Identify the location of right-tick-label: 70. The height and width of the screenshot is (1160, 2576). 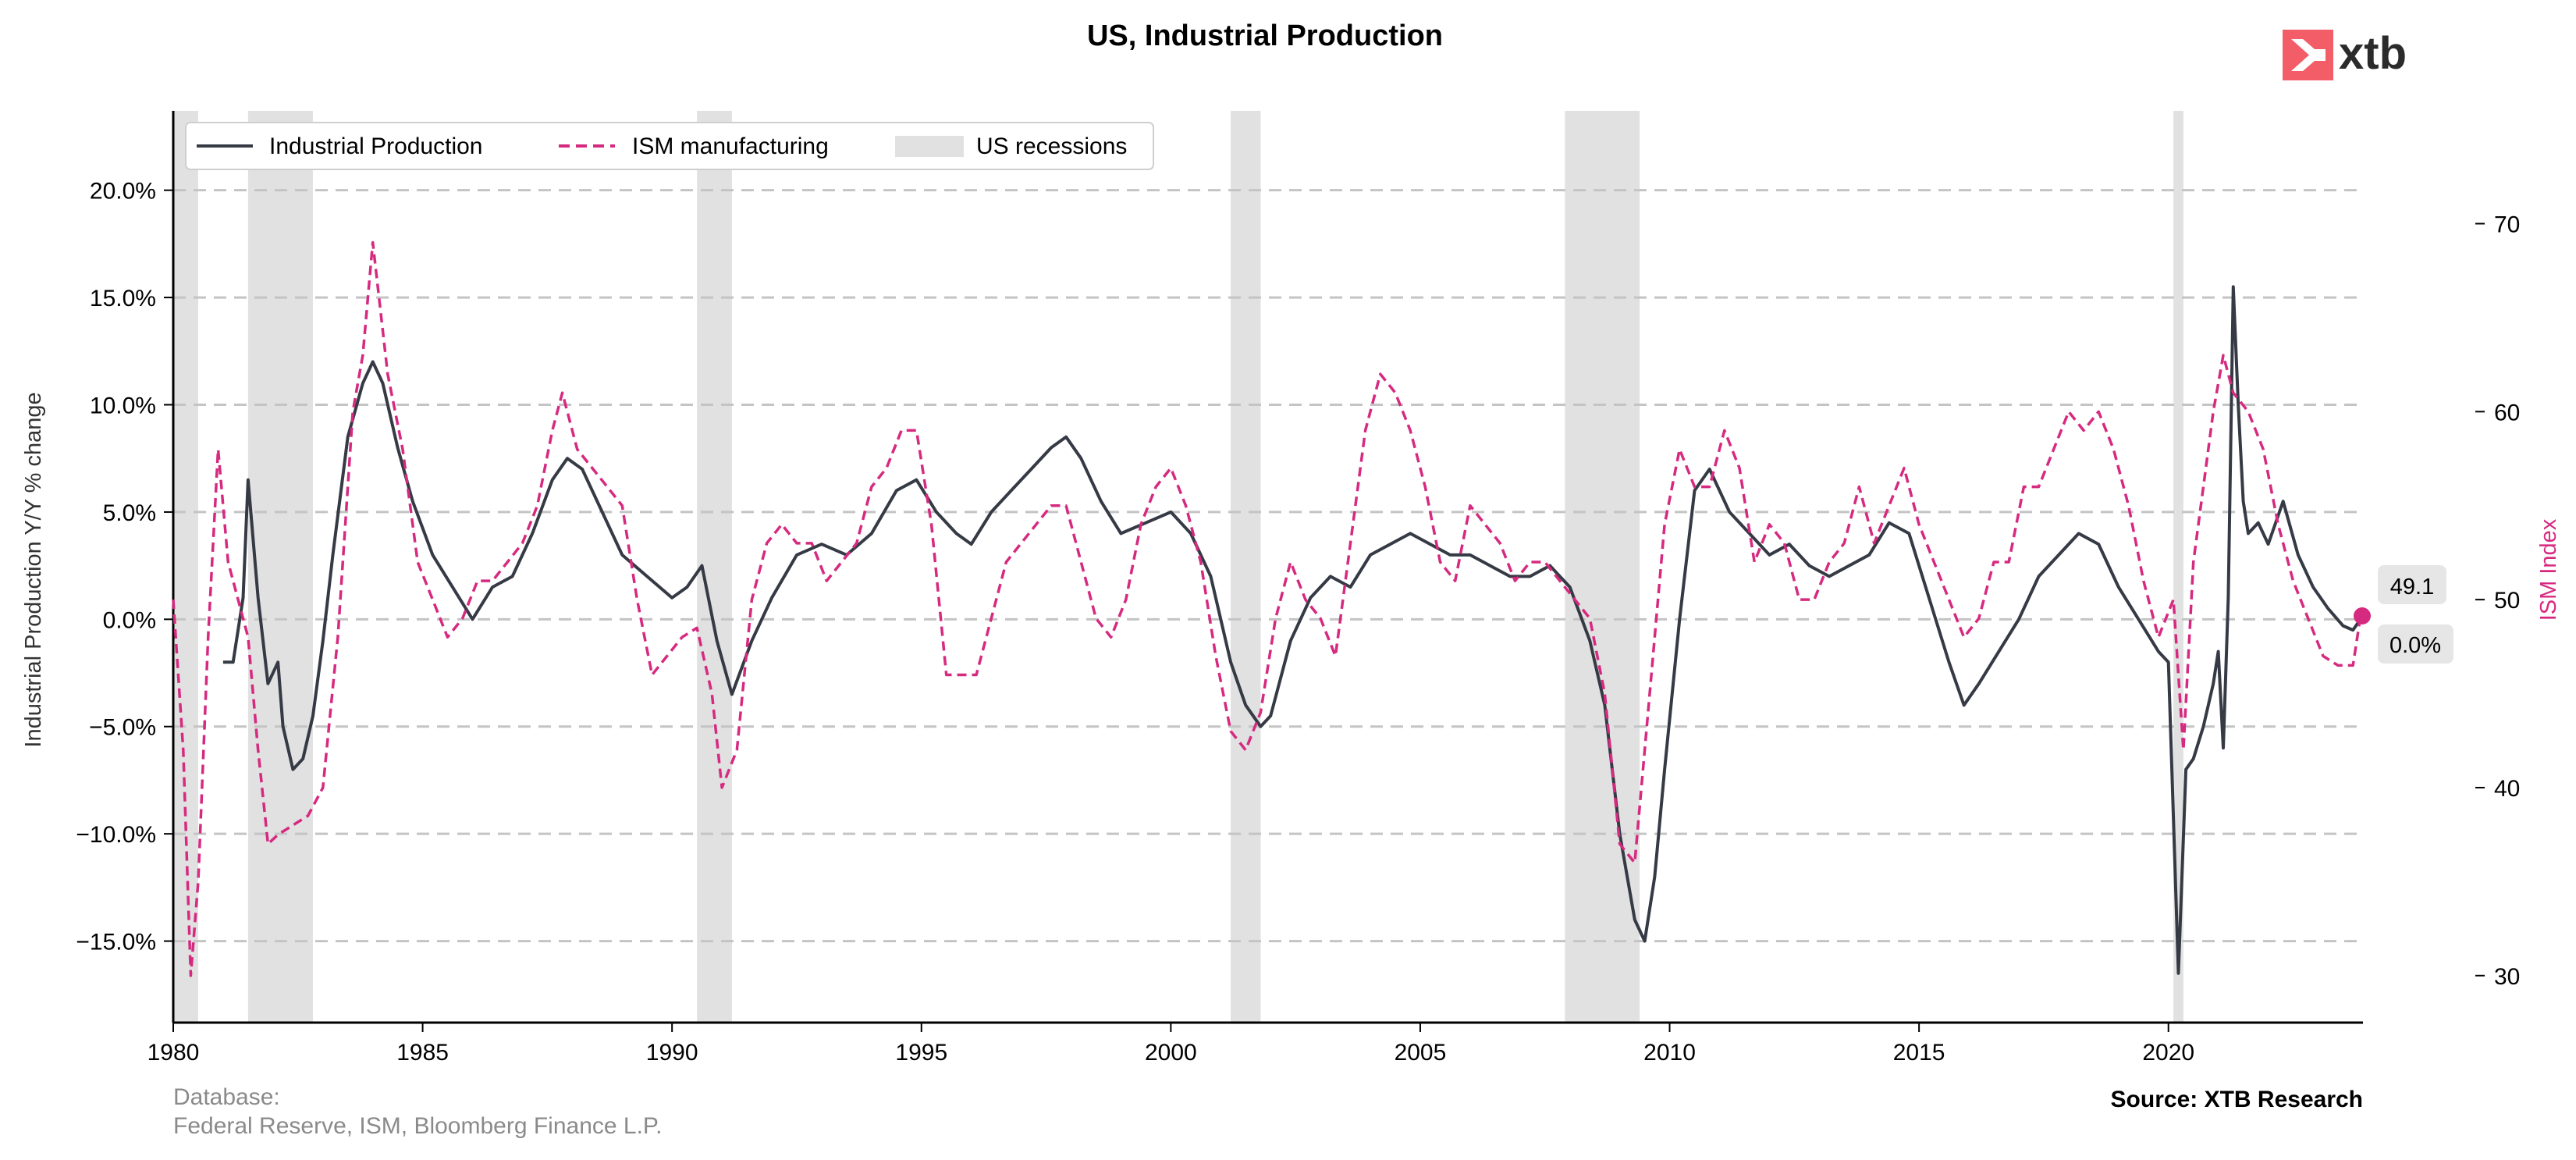
(2507, 224).